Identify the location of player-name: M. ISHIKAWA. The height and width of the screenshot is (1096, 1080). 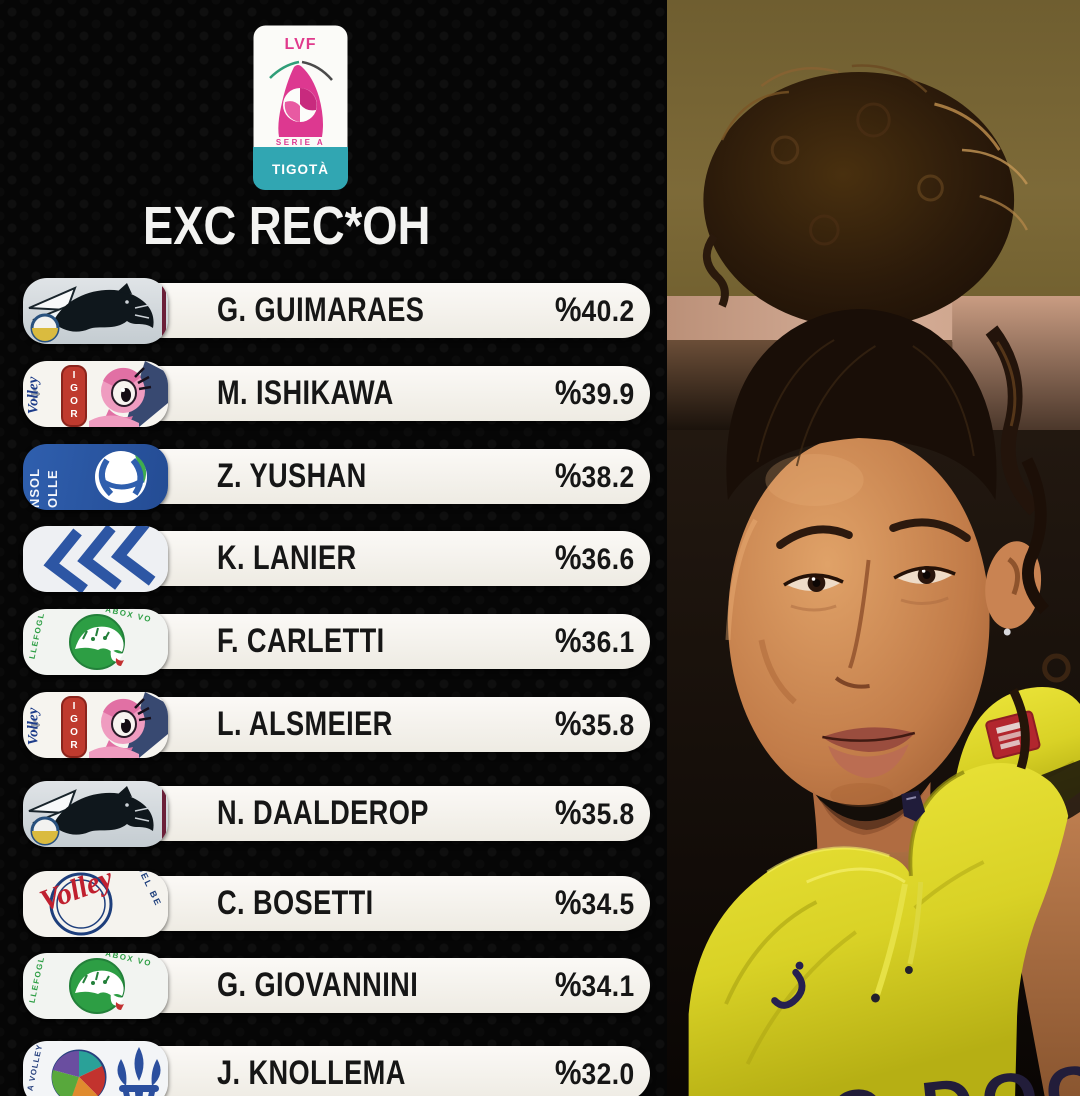
(305, 393).